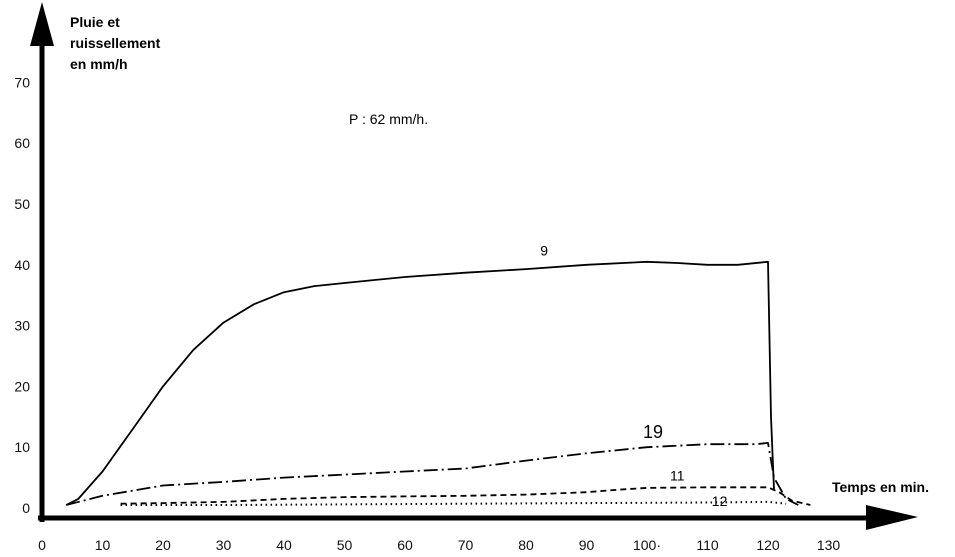 This screenshot has width=955, height=557. Describe the element at coordinates (677, 476) in the screenshot. I see `series-label-11: 11` at that location.